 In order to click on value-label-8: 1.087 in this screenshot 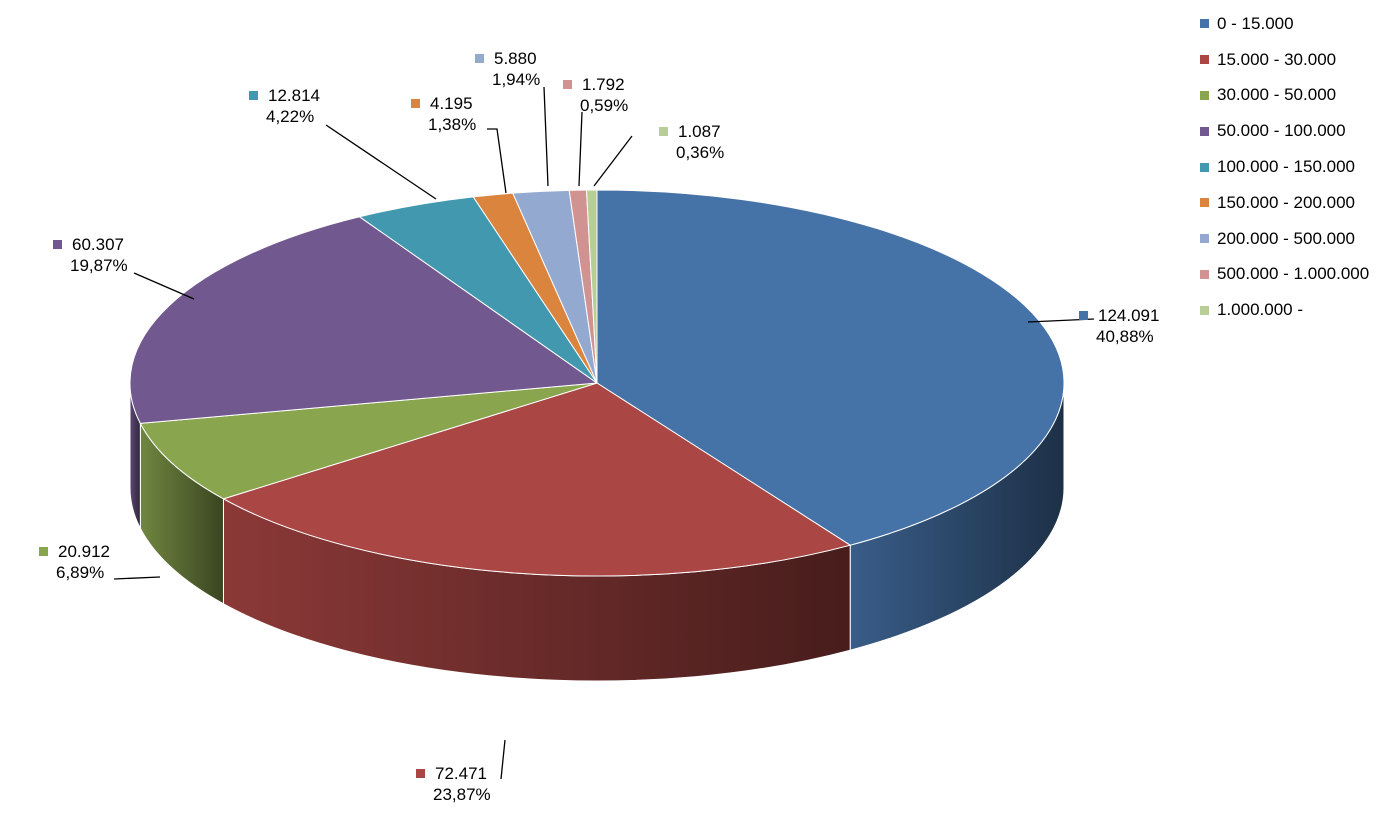, I will do `click(699, 131)`.